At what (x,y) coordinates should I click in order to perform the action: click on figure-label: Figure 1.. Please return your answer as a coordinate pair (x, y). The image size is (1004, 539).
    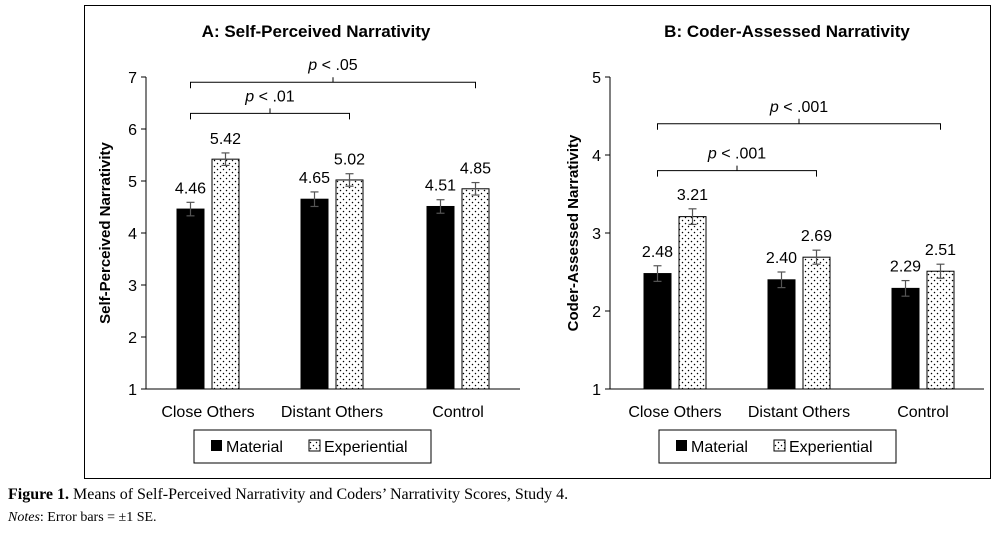
    Looking at the image, I should click on (39, 494).